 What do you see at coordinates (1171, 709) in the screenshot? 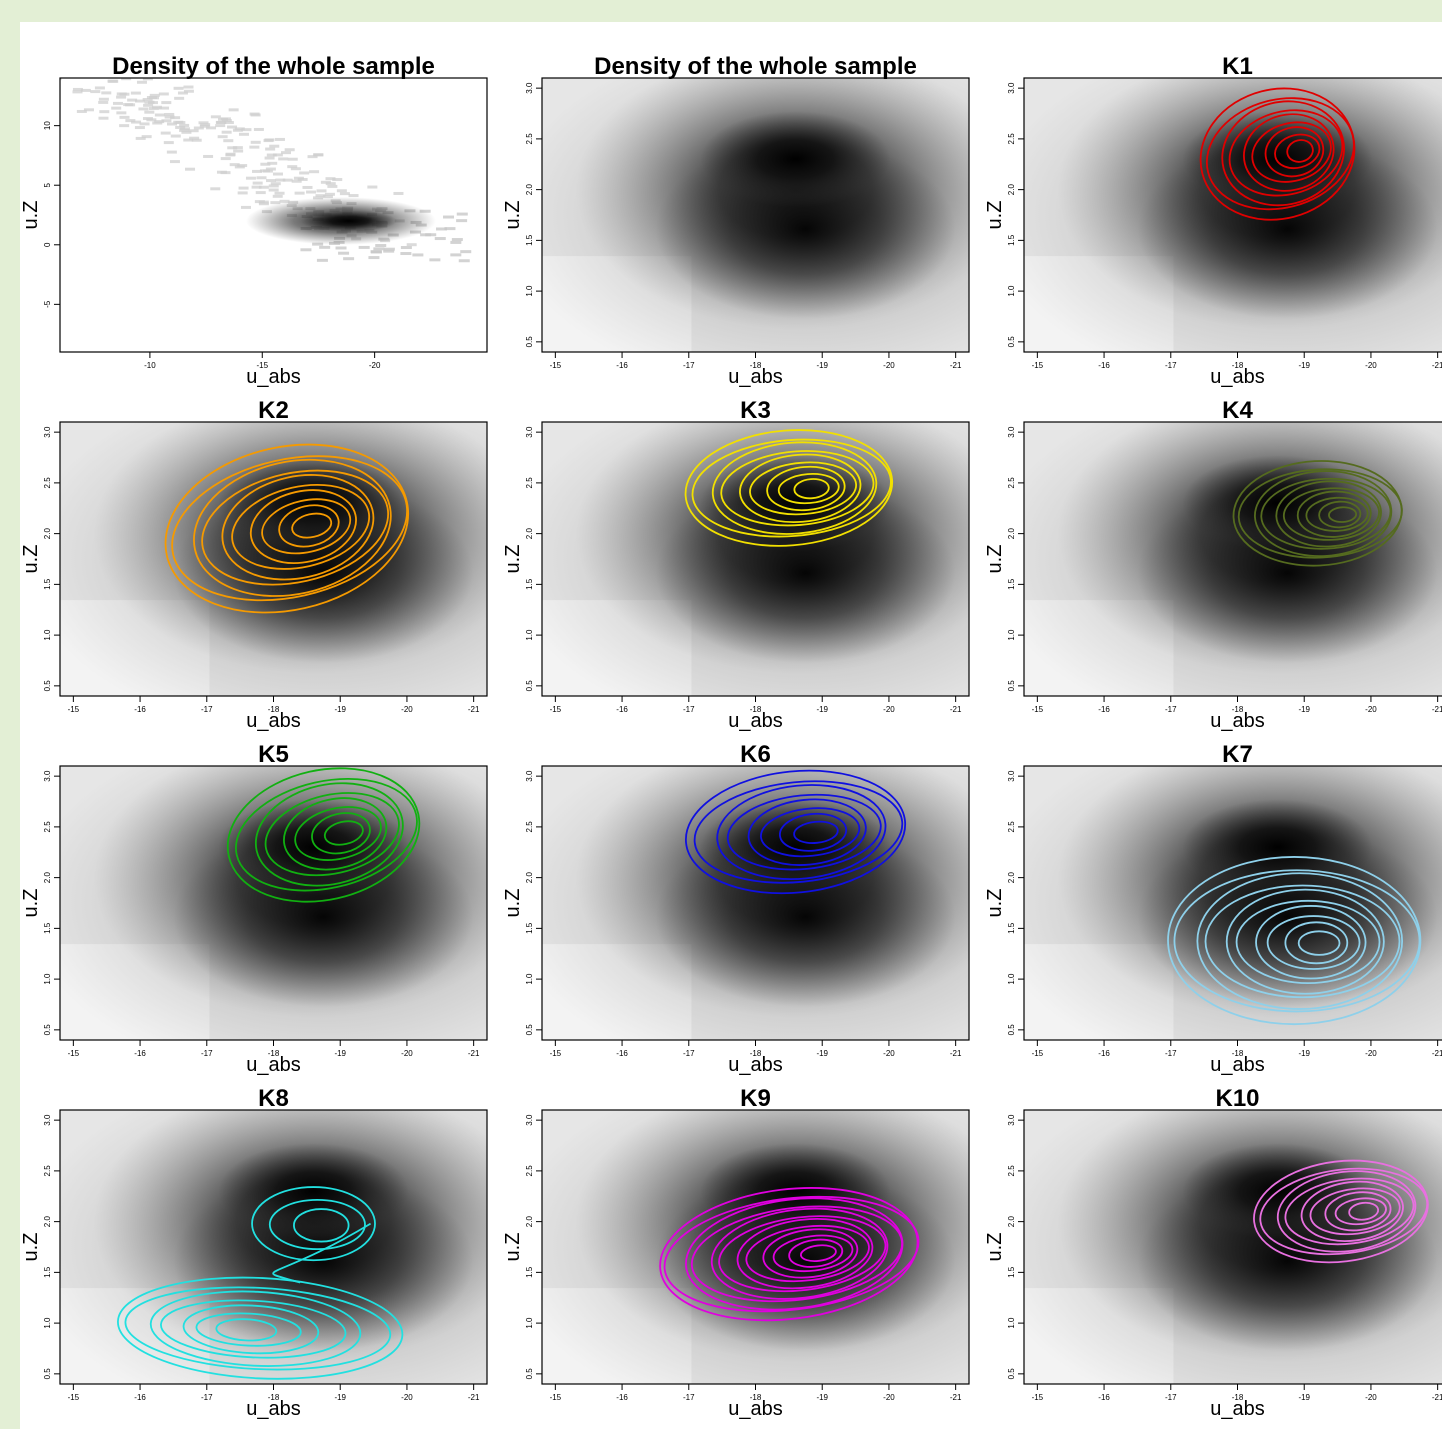
I see `x-tick-label: -17` at bounding box center [1171, 709].